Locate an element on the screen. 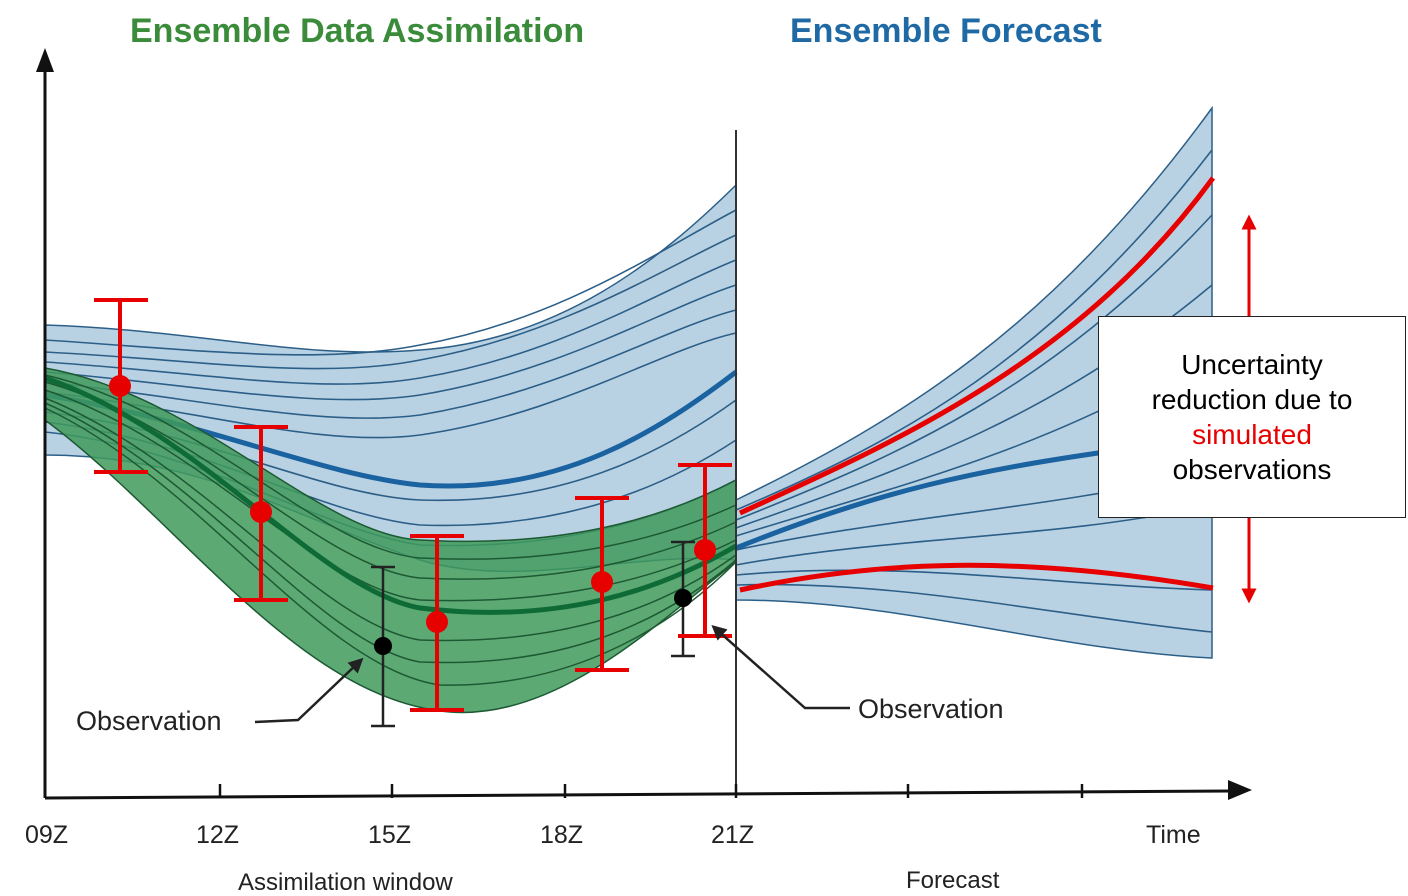 Image resolution: width=1408 pixels, height=896 pixels. callout-line-4: observations is located at coordinates (1252, 469).